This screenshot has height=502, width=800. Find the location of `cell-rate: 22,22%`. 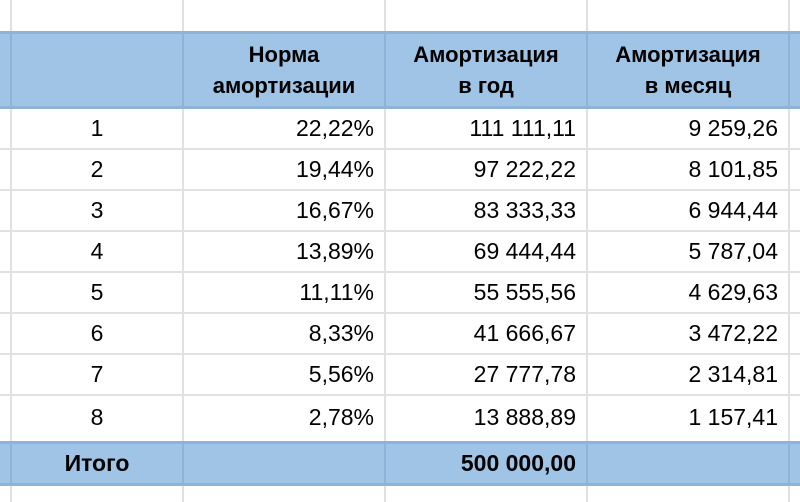

cell-rate: 22,22% is located at coordinates (334, 128).